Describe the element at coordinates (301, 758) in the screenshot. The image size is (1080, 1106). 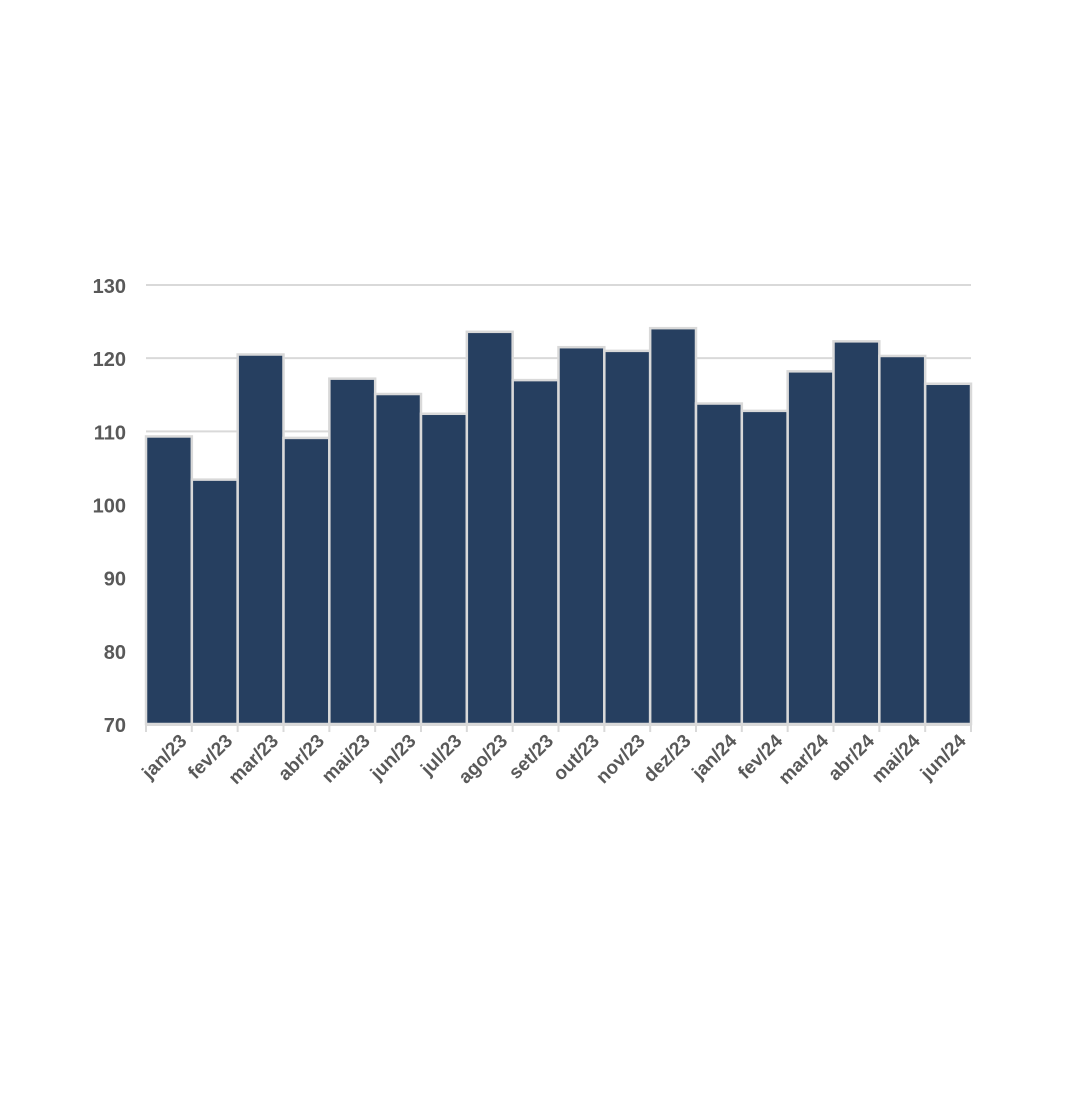
I see `x-tick-label: abr/23` at that location.